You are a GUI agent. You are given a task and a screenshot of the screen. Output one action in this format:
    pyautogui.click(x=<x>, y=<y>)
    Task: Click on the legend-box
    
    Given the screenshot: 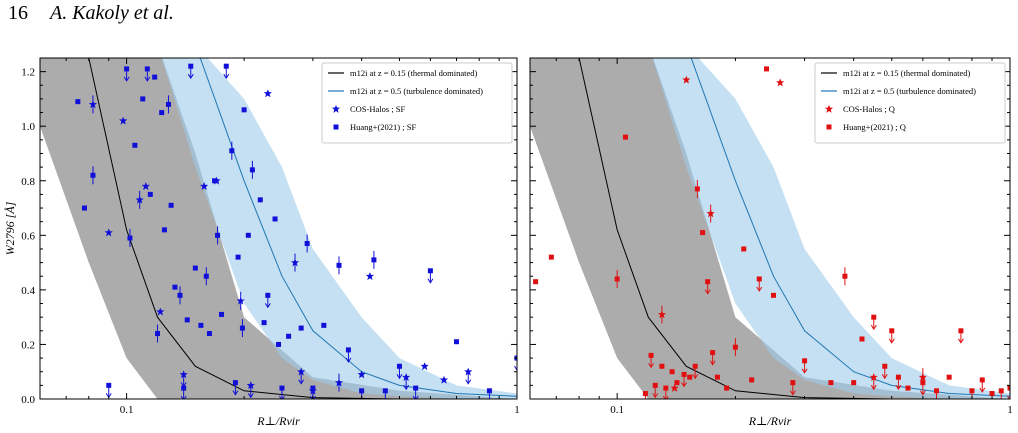 What is the action you would take?
    pyautogui.click(x=910, y=103)
    